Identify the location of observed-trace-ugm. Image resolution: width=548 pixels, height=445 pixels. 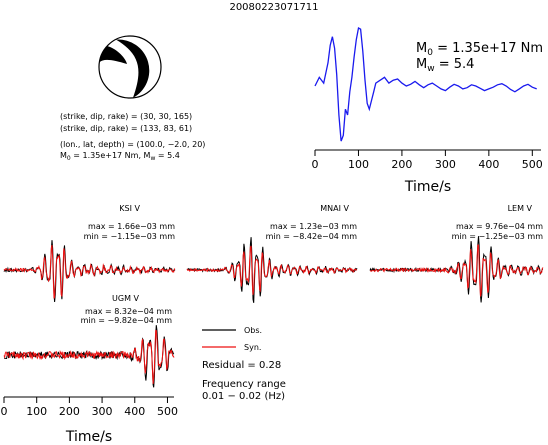
(89, 356).